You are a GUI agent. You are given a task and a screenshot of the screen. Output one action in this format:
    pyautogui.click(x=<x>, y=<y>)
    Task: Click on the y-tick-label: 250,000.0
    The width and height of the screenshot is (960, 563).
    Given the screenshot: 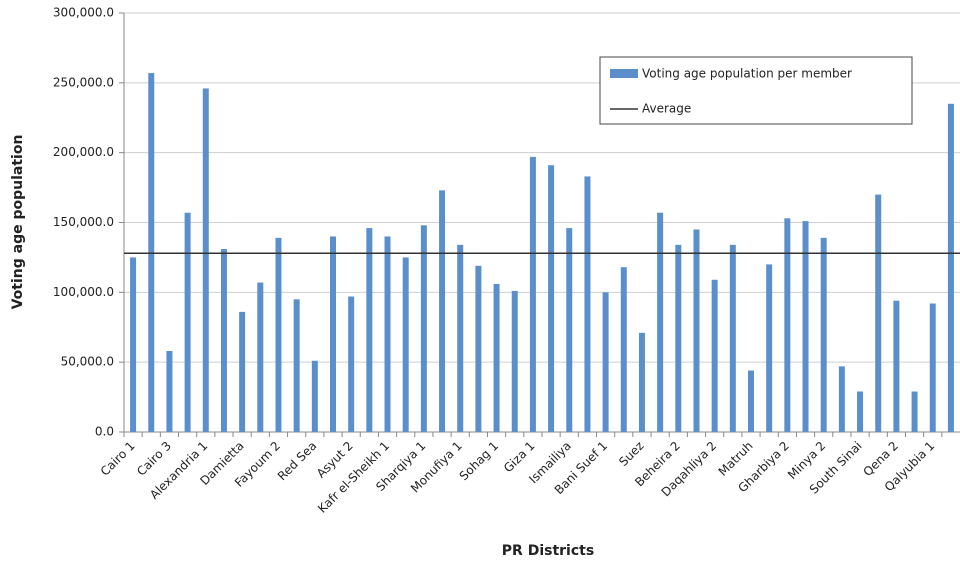 What is the action you would take?
    pyautogui.click(x=83, y=82)
    